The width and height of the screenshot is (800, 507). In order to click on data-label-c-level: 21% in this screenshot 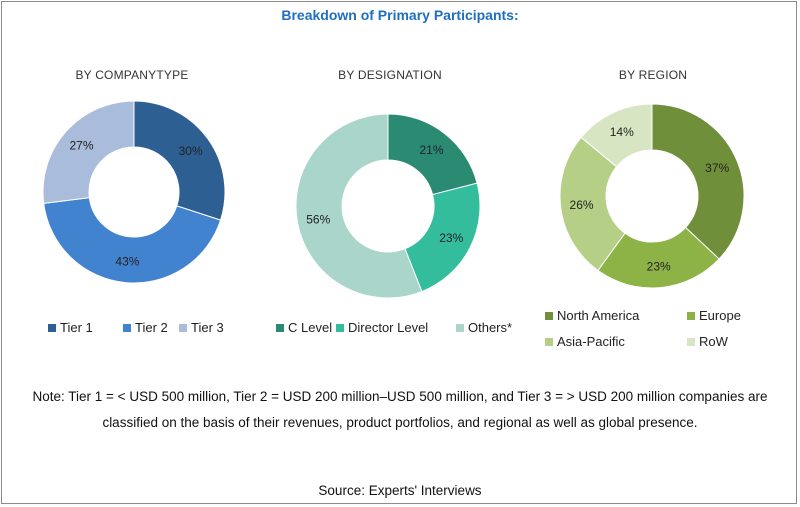, I will do `click(432, 150)`.